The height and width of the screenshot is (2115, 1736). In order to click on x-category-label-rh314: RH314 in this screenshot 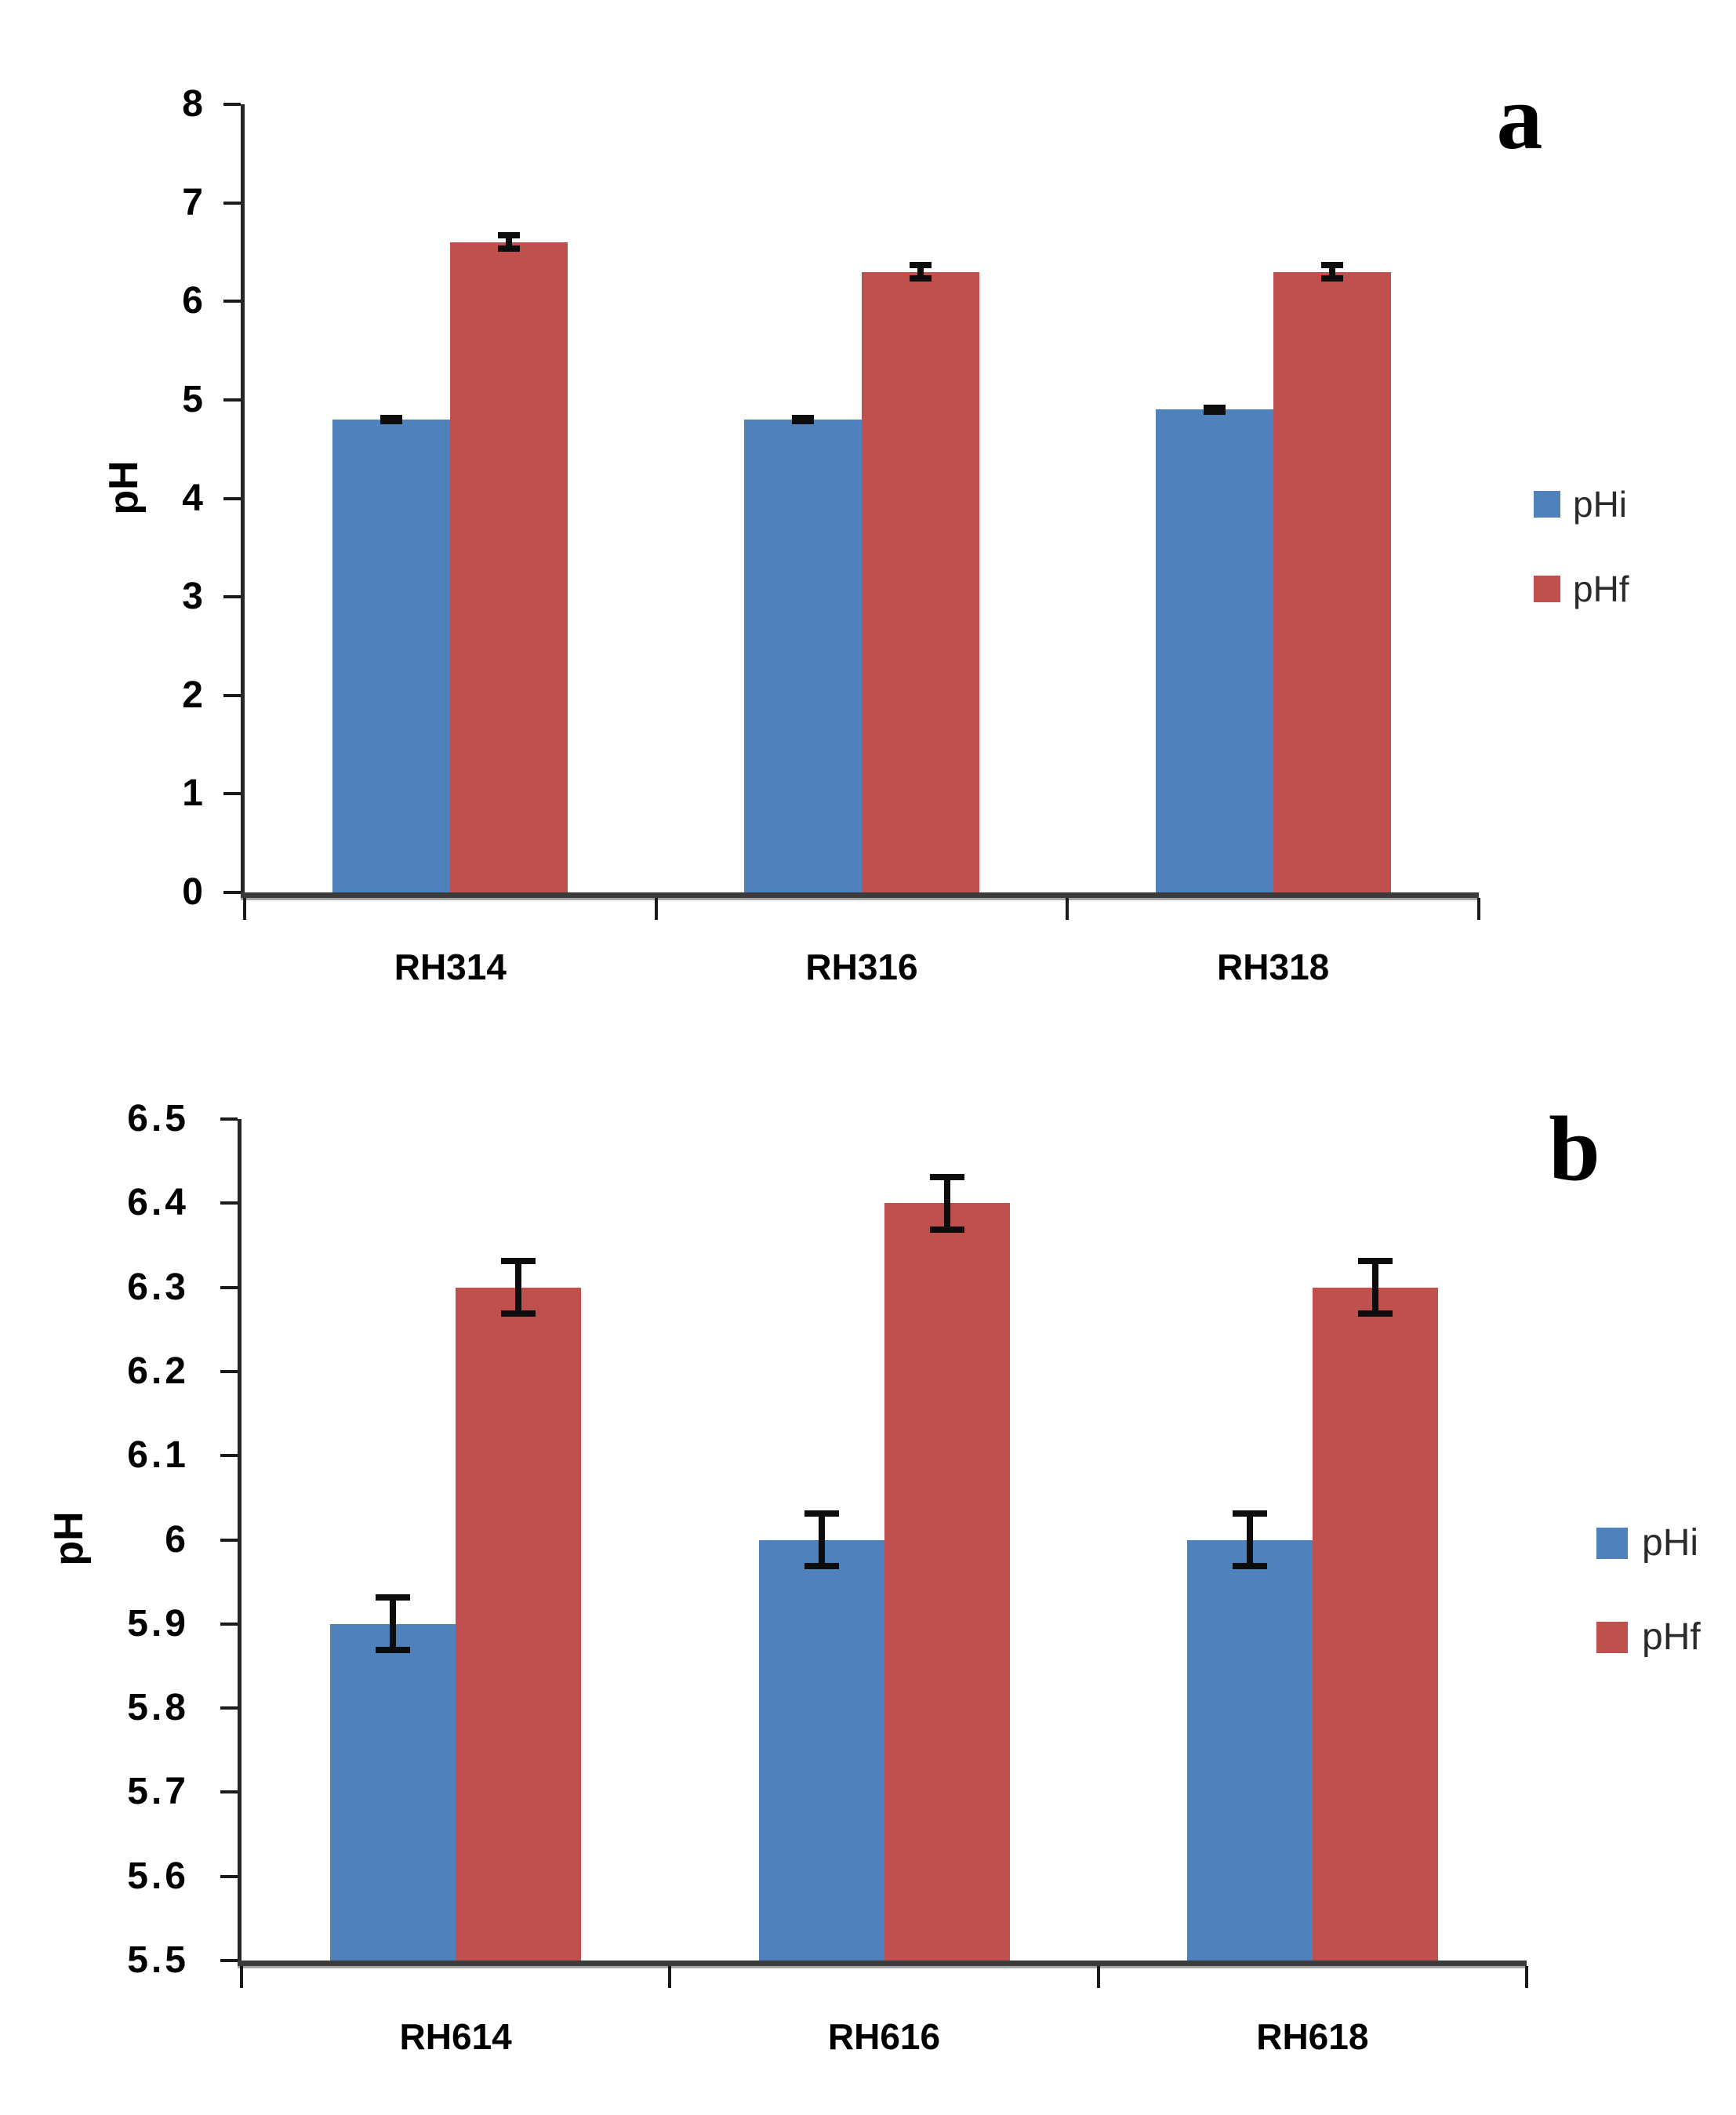, I will do `click(450, 967)`.